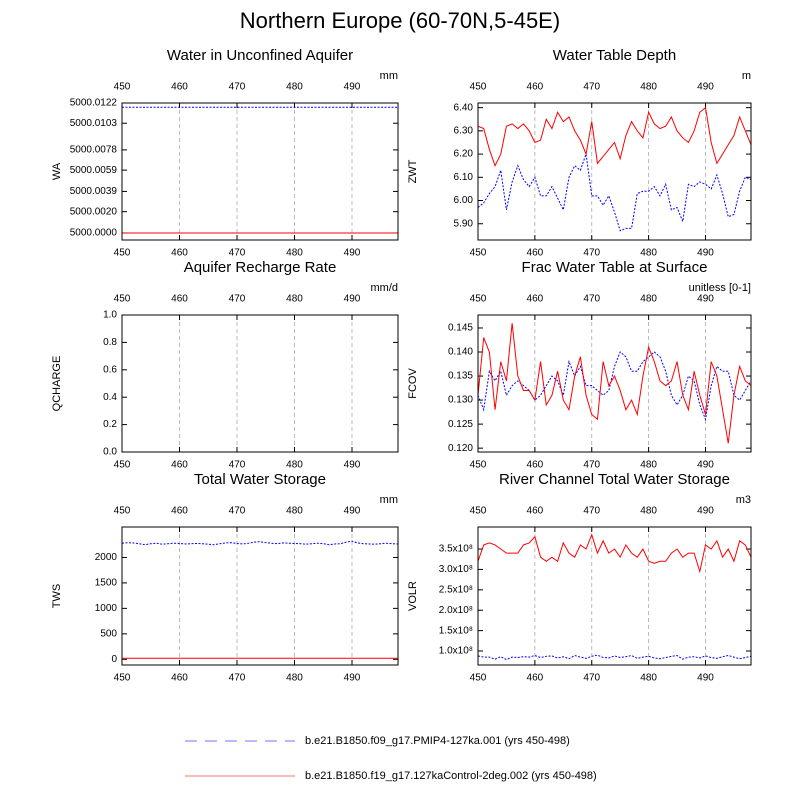  What do you see at coordinates (464, 107) in the screenshot?
I see `y-tick-label: 6.40` at bounding box center [464, 107].